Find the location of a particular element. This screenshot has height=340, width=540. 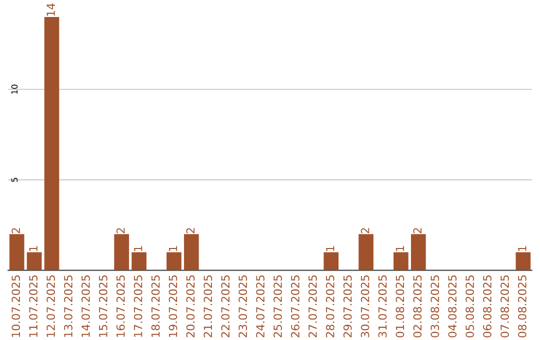

x-tick-label: 30.07.2025 is located at coordinates (365, 306).